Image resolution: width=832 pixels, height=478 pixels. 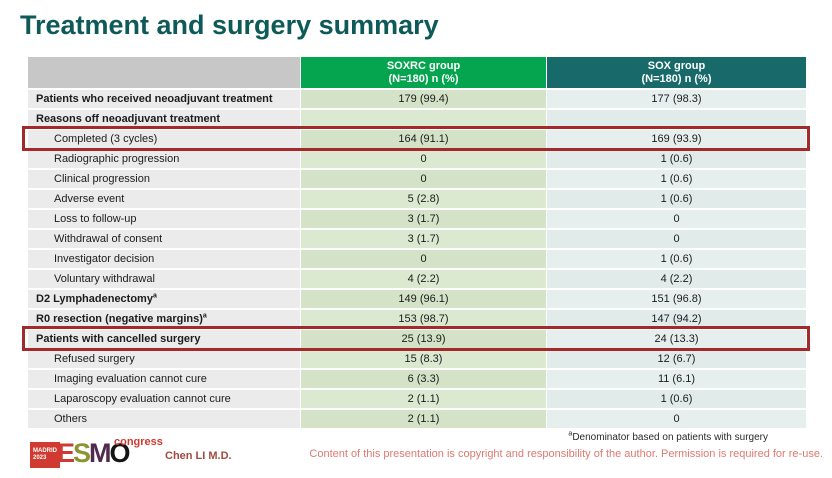 I want to click on badge-city: MADRID, so click(x=45, y=451).